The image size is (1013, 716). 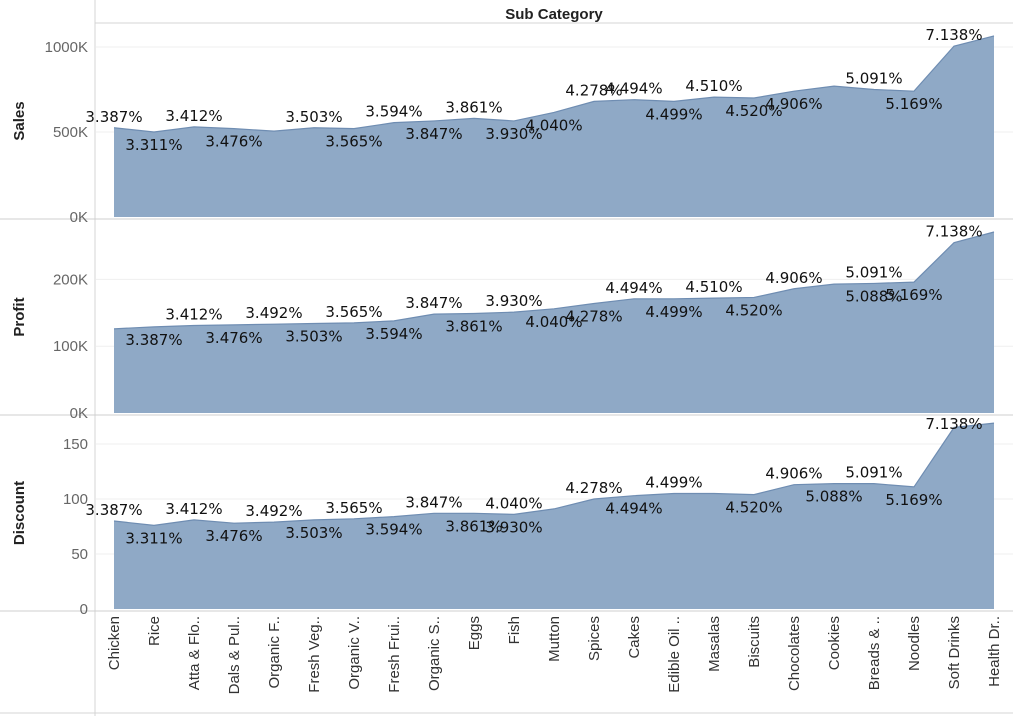 What do you see at coordinates (674, 654) in the screenshot?
I see `x-tick-label: Edible Oil ..` at bounding box center [674, 654].